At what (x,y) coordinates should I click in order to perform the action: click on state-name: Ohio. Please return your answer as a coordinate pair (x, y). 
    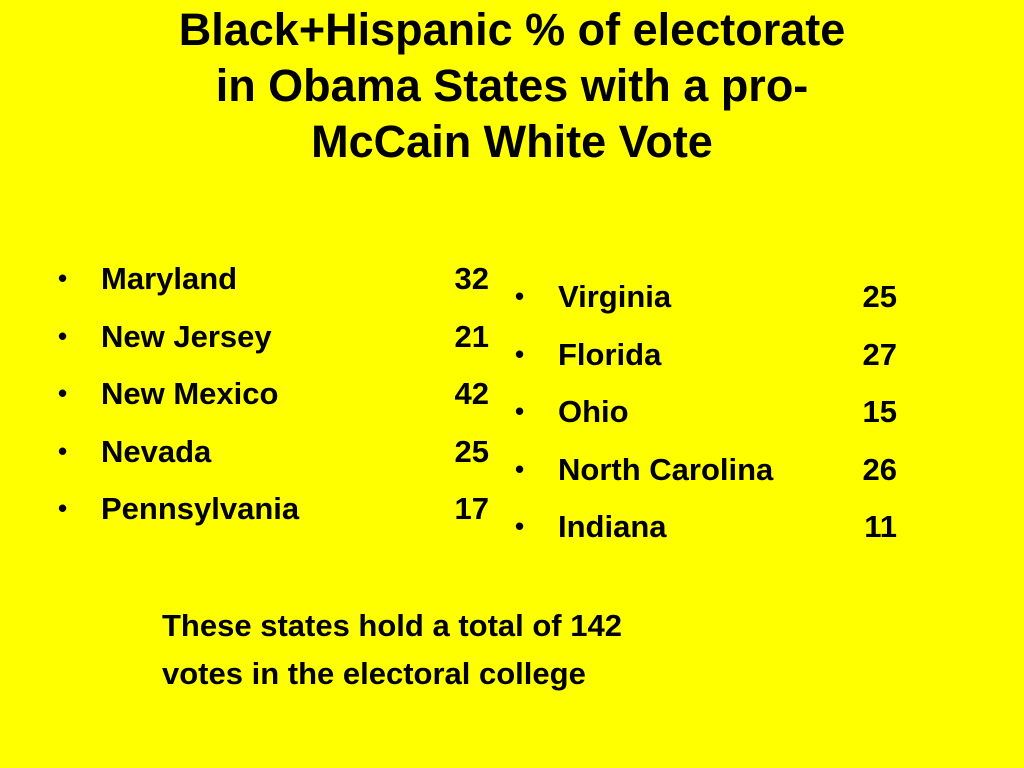
    Looking at the image, I should click on (593, 411).